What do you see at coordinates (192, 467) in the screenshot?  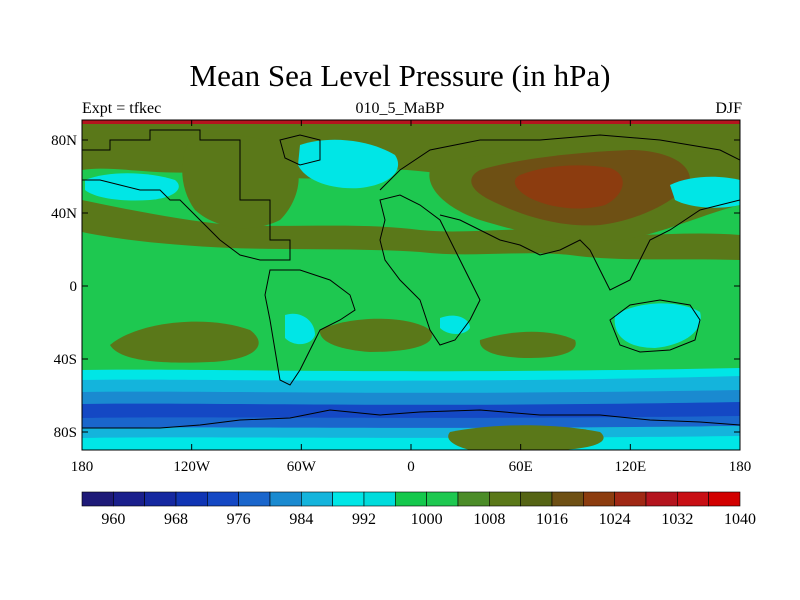 I see `lon-tick-label: 120W` at bounding box center [192, 467].